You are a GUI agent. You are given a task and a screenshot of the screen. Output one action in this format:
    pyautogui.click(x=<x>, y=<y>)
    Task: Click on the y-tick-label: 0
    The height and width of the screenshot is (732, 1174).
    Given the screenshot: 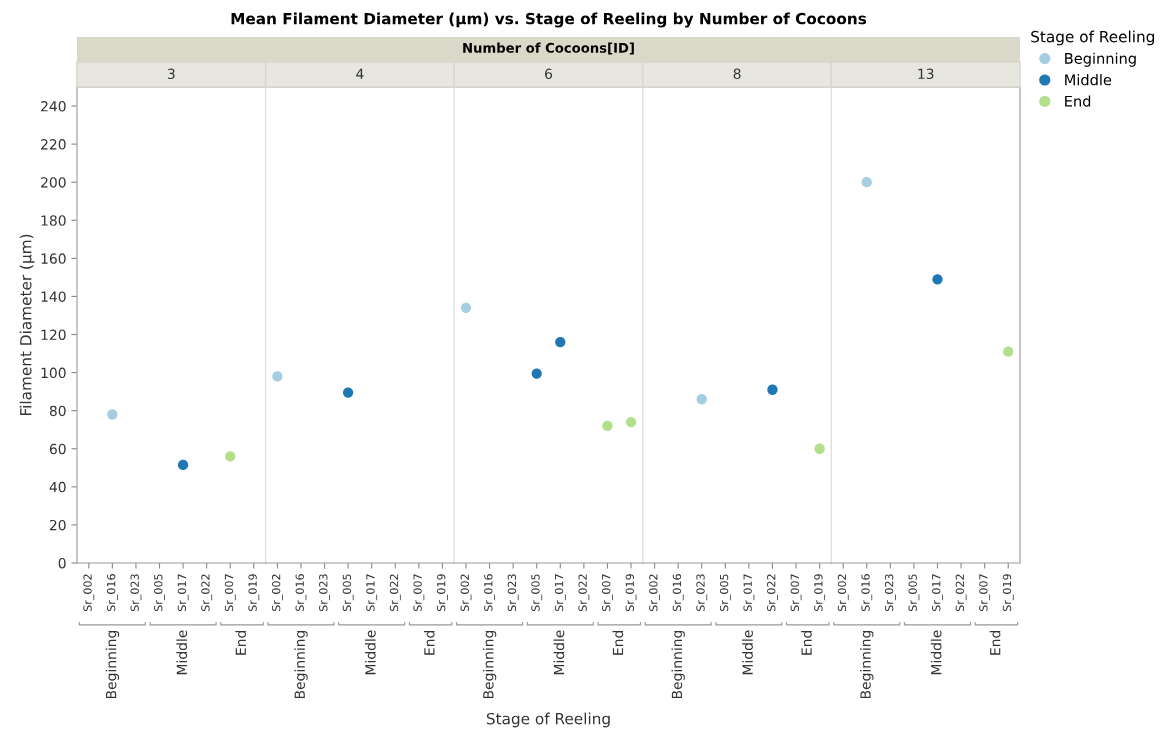 What is the action you would take?
    pyautogui.click(x=62, y=563)
    